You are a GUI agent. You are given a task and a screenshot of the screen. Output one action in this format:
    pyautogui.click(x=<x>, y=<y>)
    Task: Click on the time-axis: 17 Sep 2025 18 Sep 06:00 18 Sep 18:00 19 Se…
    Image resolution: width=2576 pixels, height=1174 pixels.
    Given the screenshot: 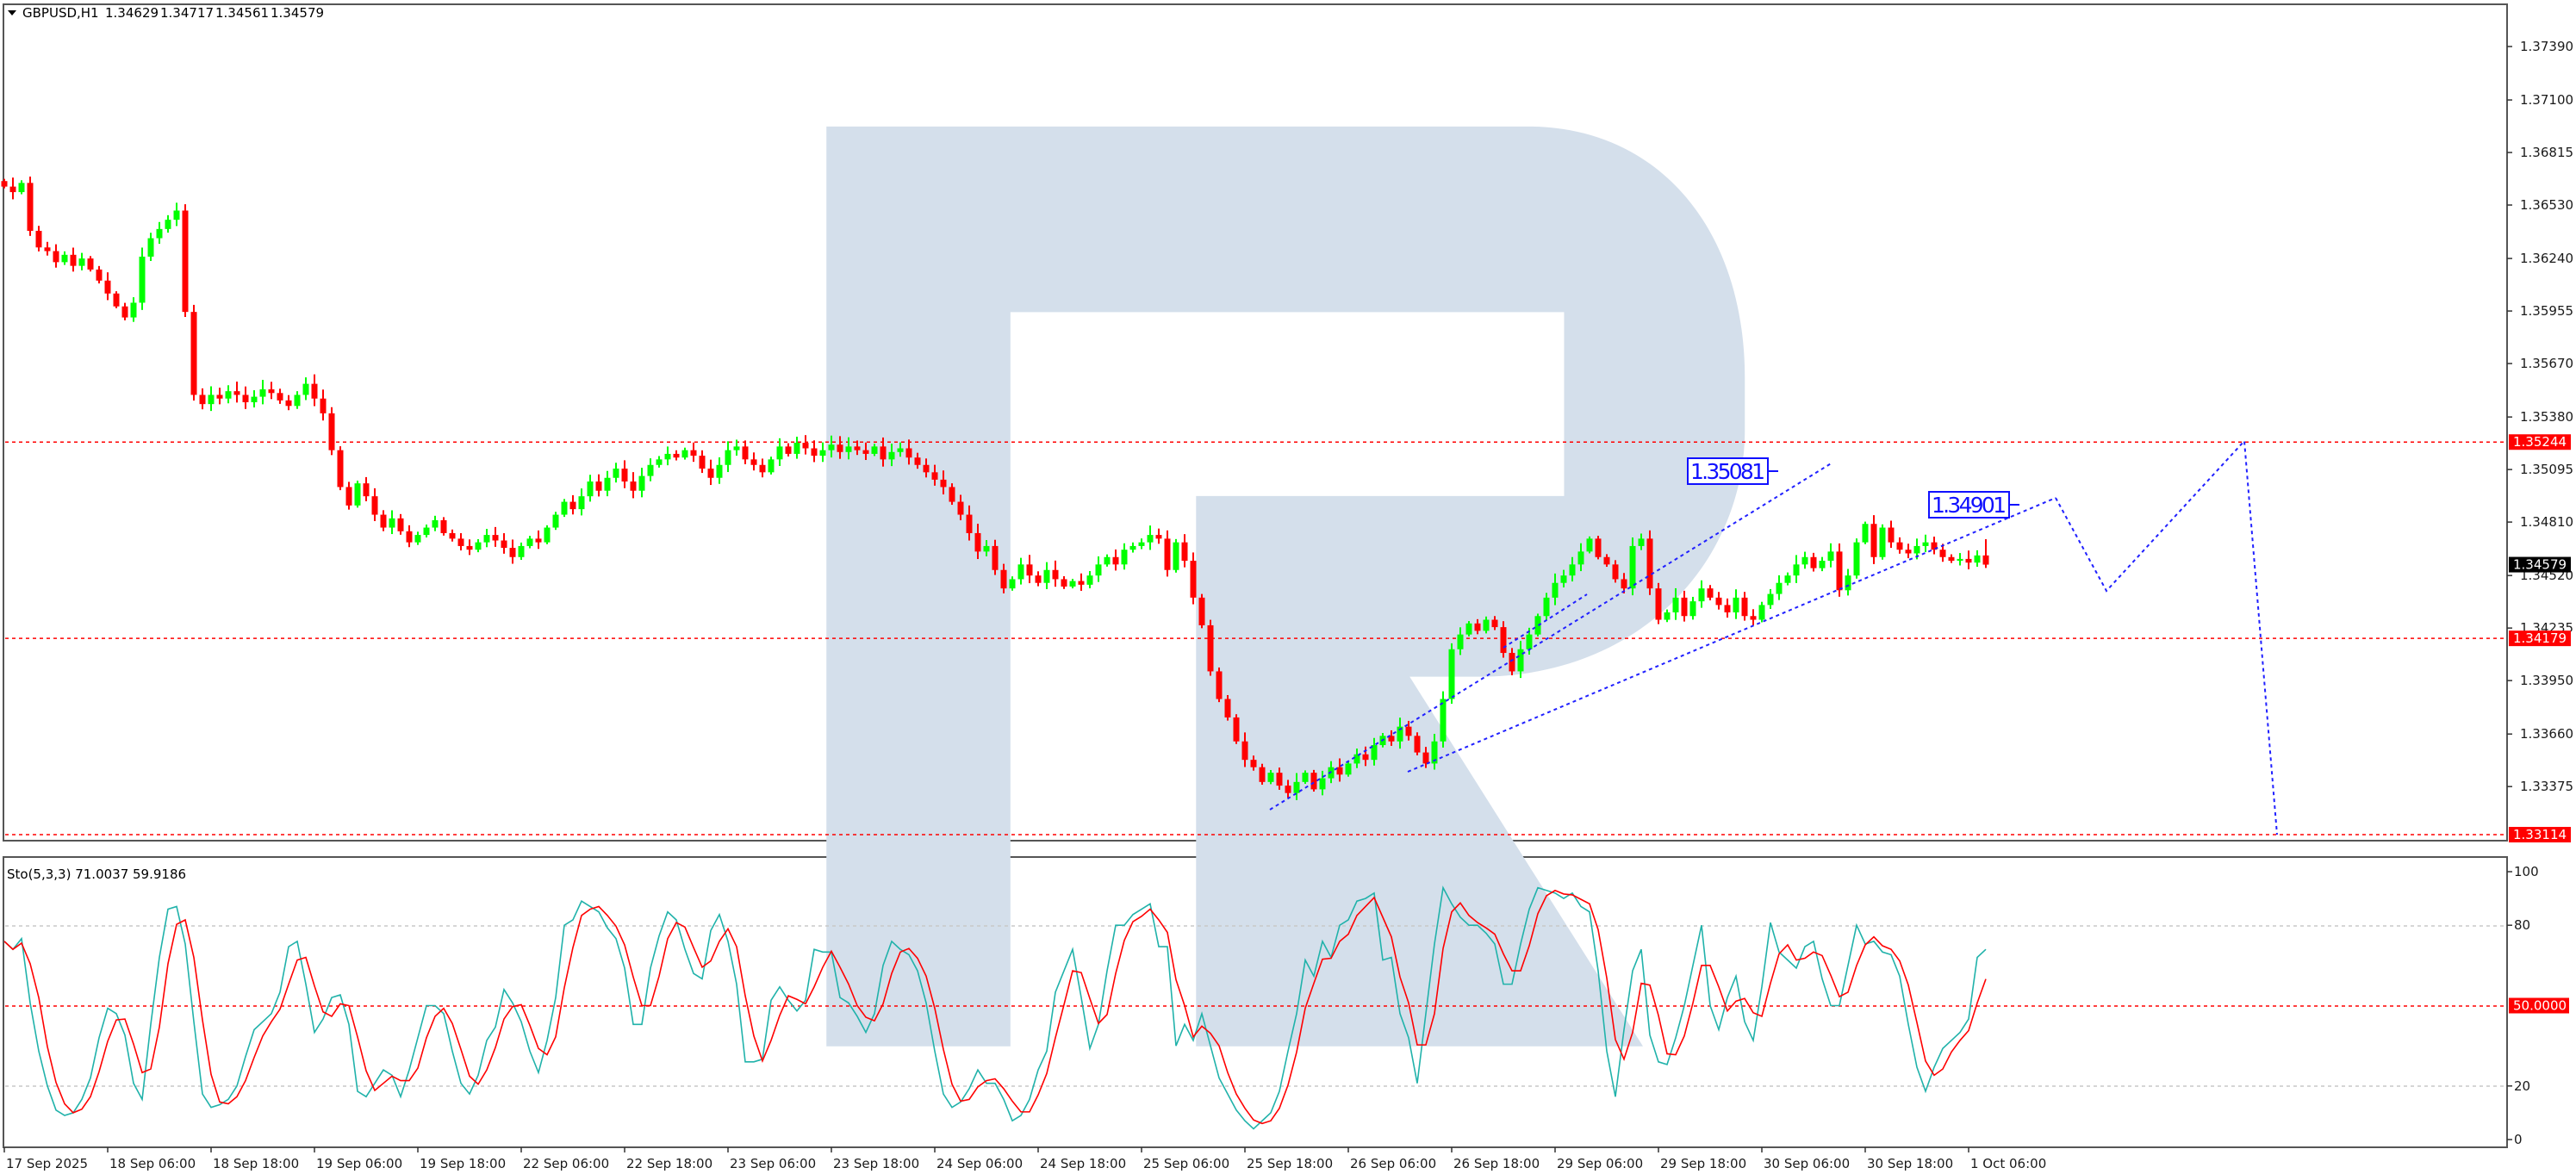 What is the action you would take?
    pyautogui.click(x=1024, y=1159)
    